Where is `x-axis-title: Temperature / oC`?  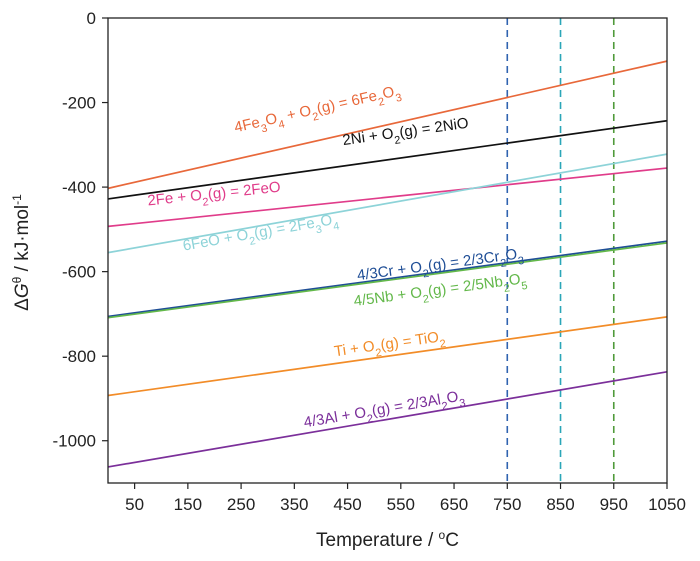
x-axis-title: Temperature / oC is located at coordinates (387, 539).